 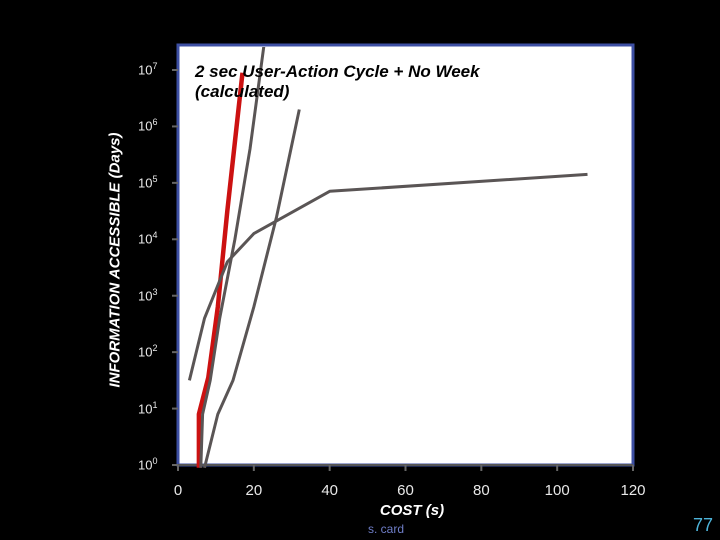 I want to click on y-tick-exponent: 7, so click(x=155, y=66).